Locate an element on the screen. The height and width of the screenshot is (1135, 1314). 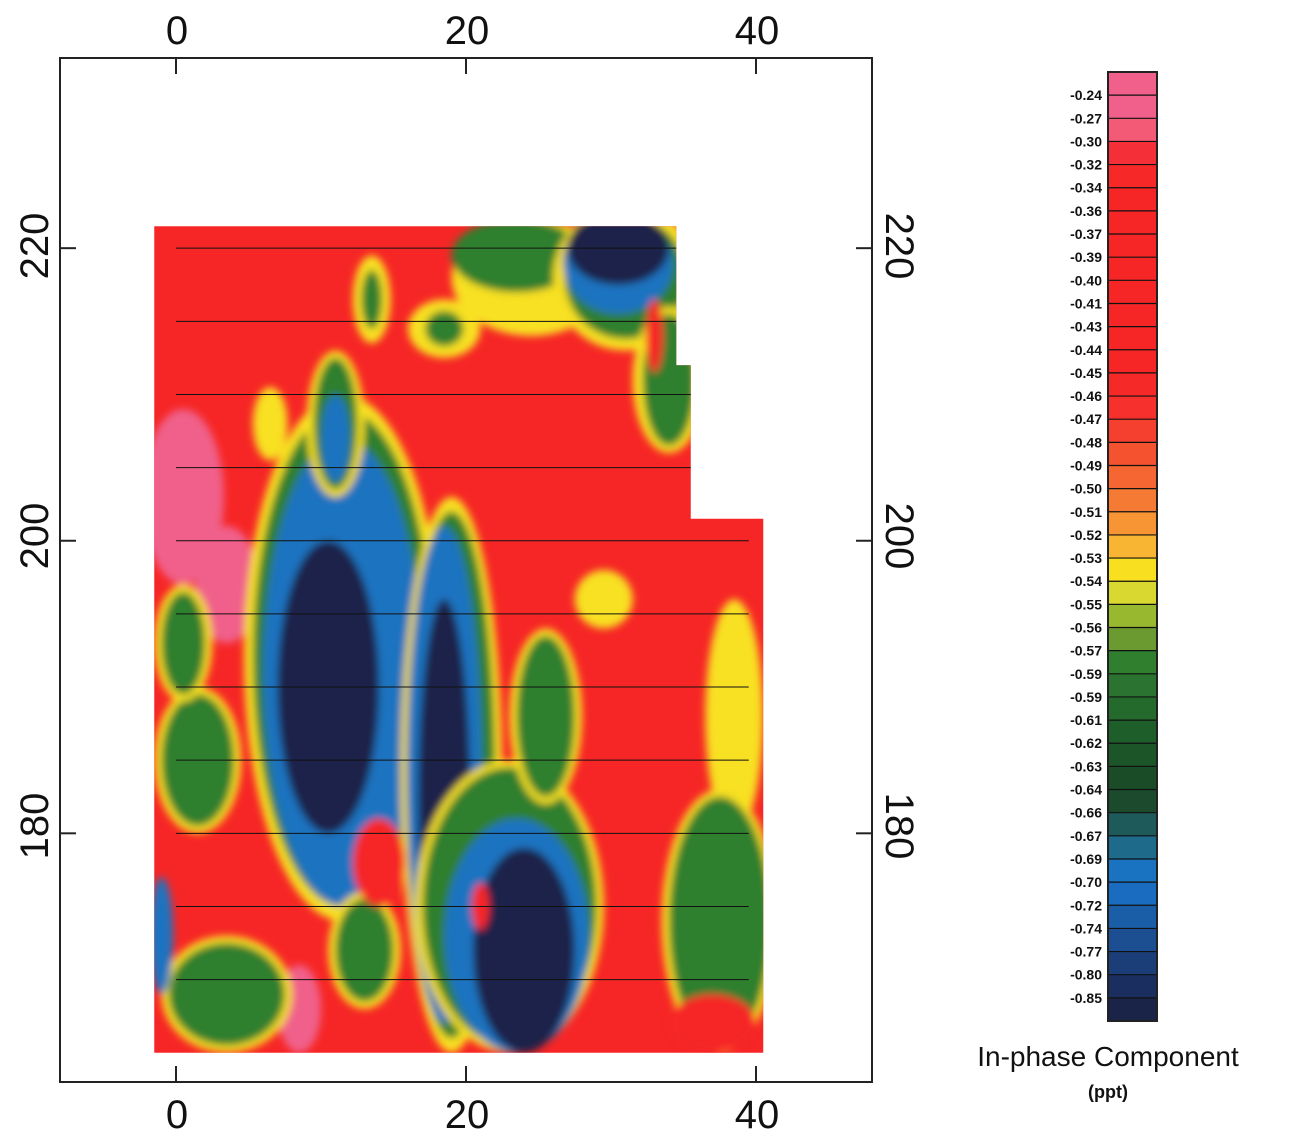
contour-blob-yellow is located at coordinates (603, 599).